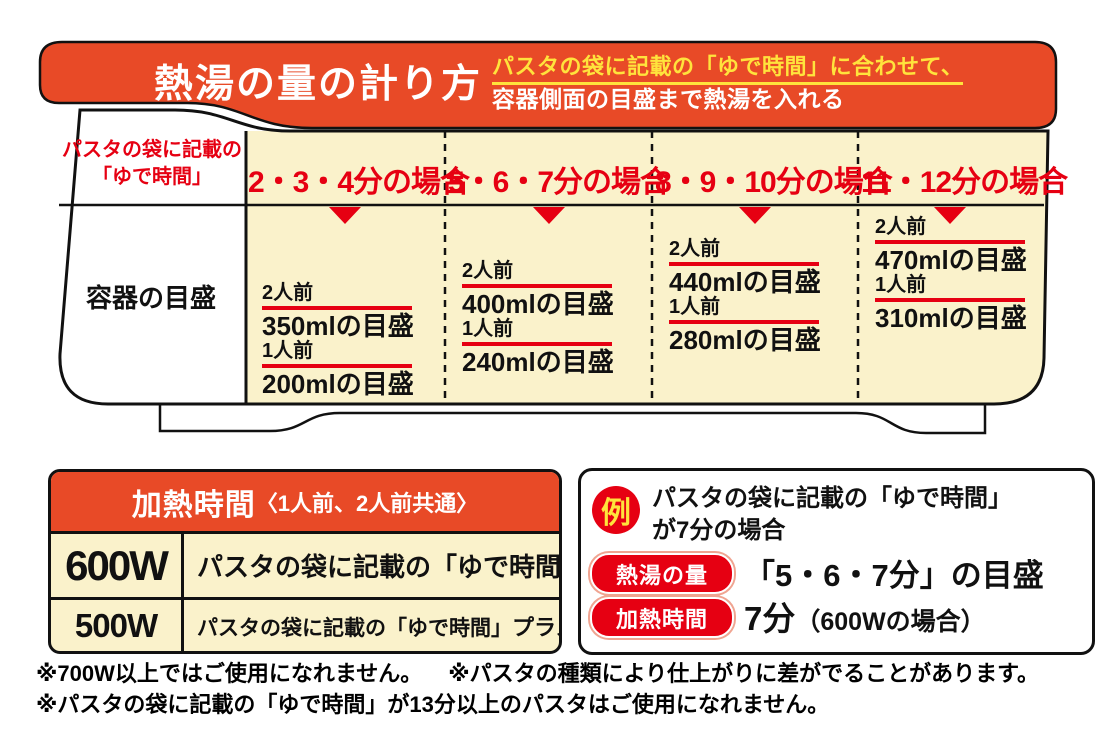  I want to click on gauge-value: 240mlの目盛, so click(538, 362).